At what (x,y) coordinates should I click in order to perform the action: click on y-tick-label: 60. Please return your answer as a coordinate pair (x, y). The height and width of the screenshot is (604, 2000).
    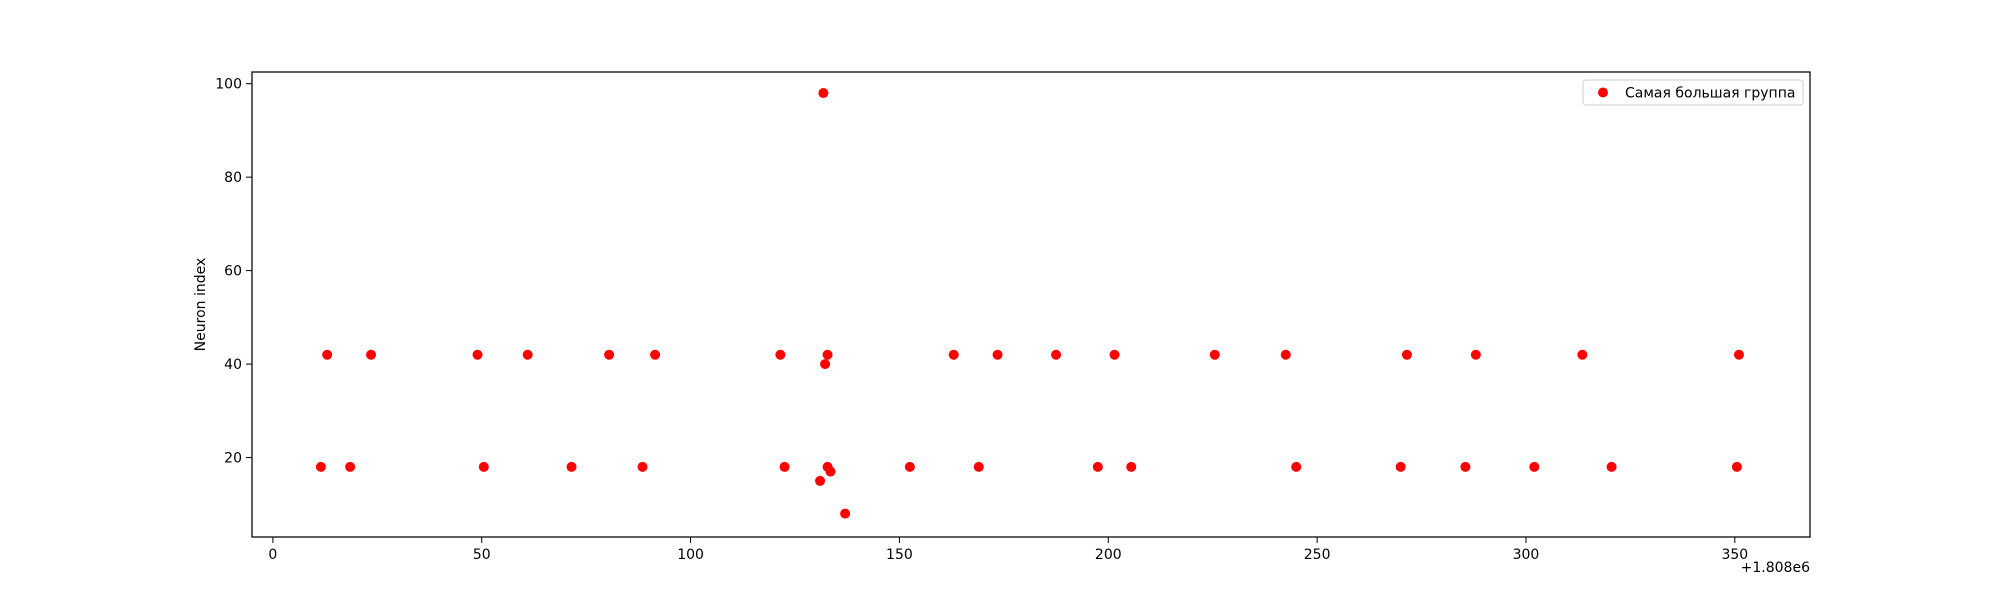
    Looking at the image, I should click on (233, 272).